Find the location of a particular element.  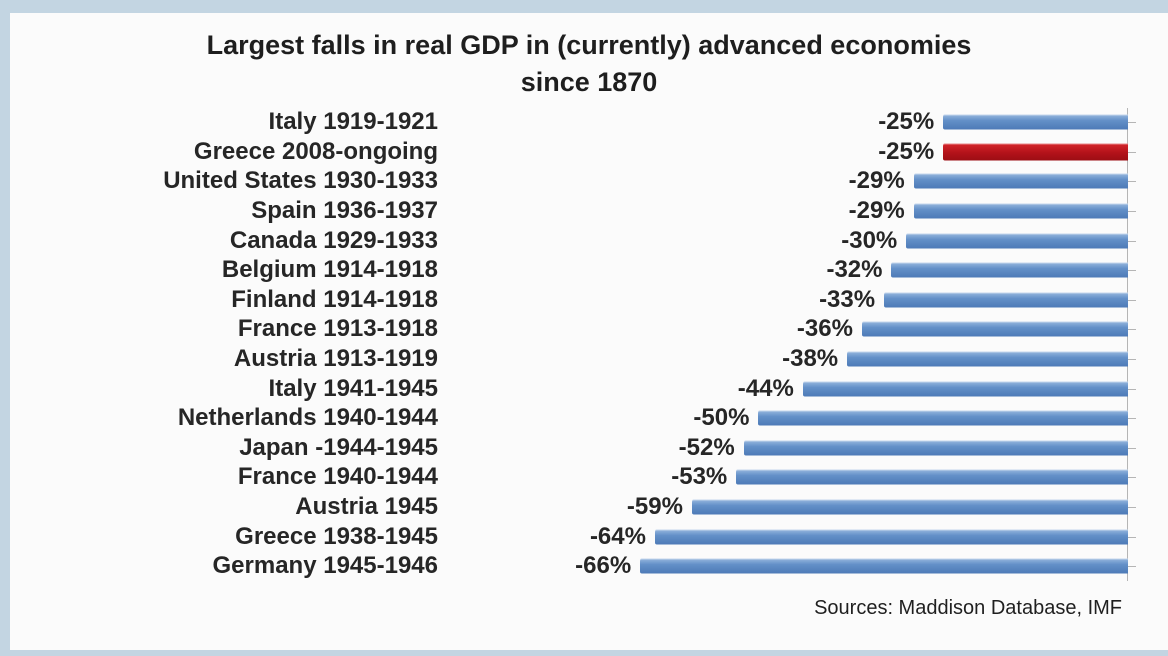

value-axis-line is located at coordinates (1127, 344).